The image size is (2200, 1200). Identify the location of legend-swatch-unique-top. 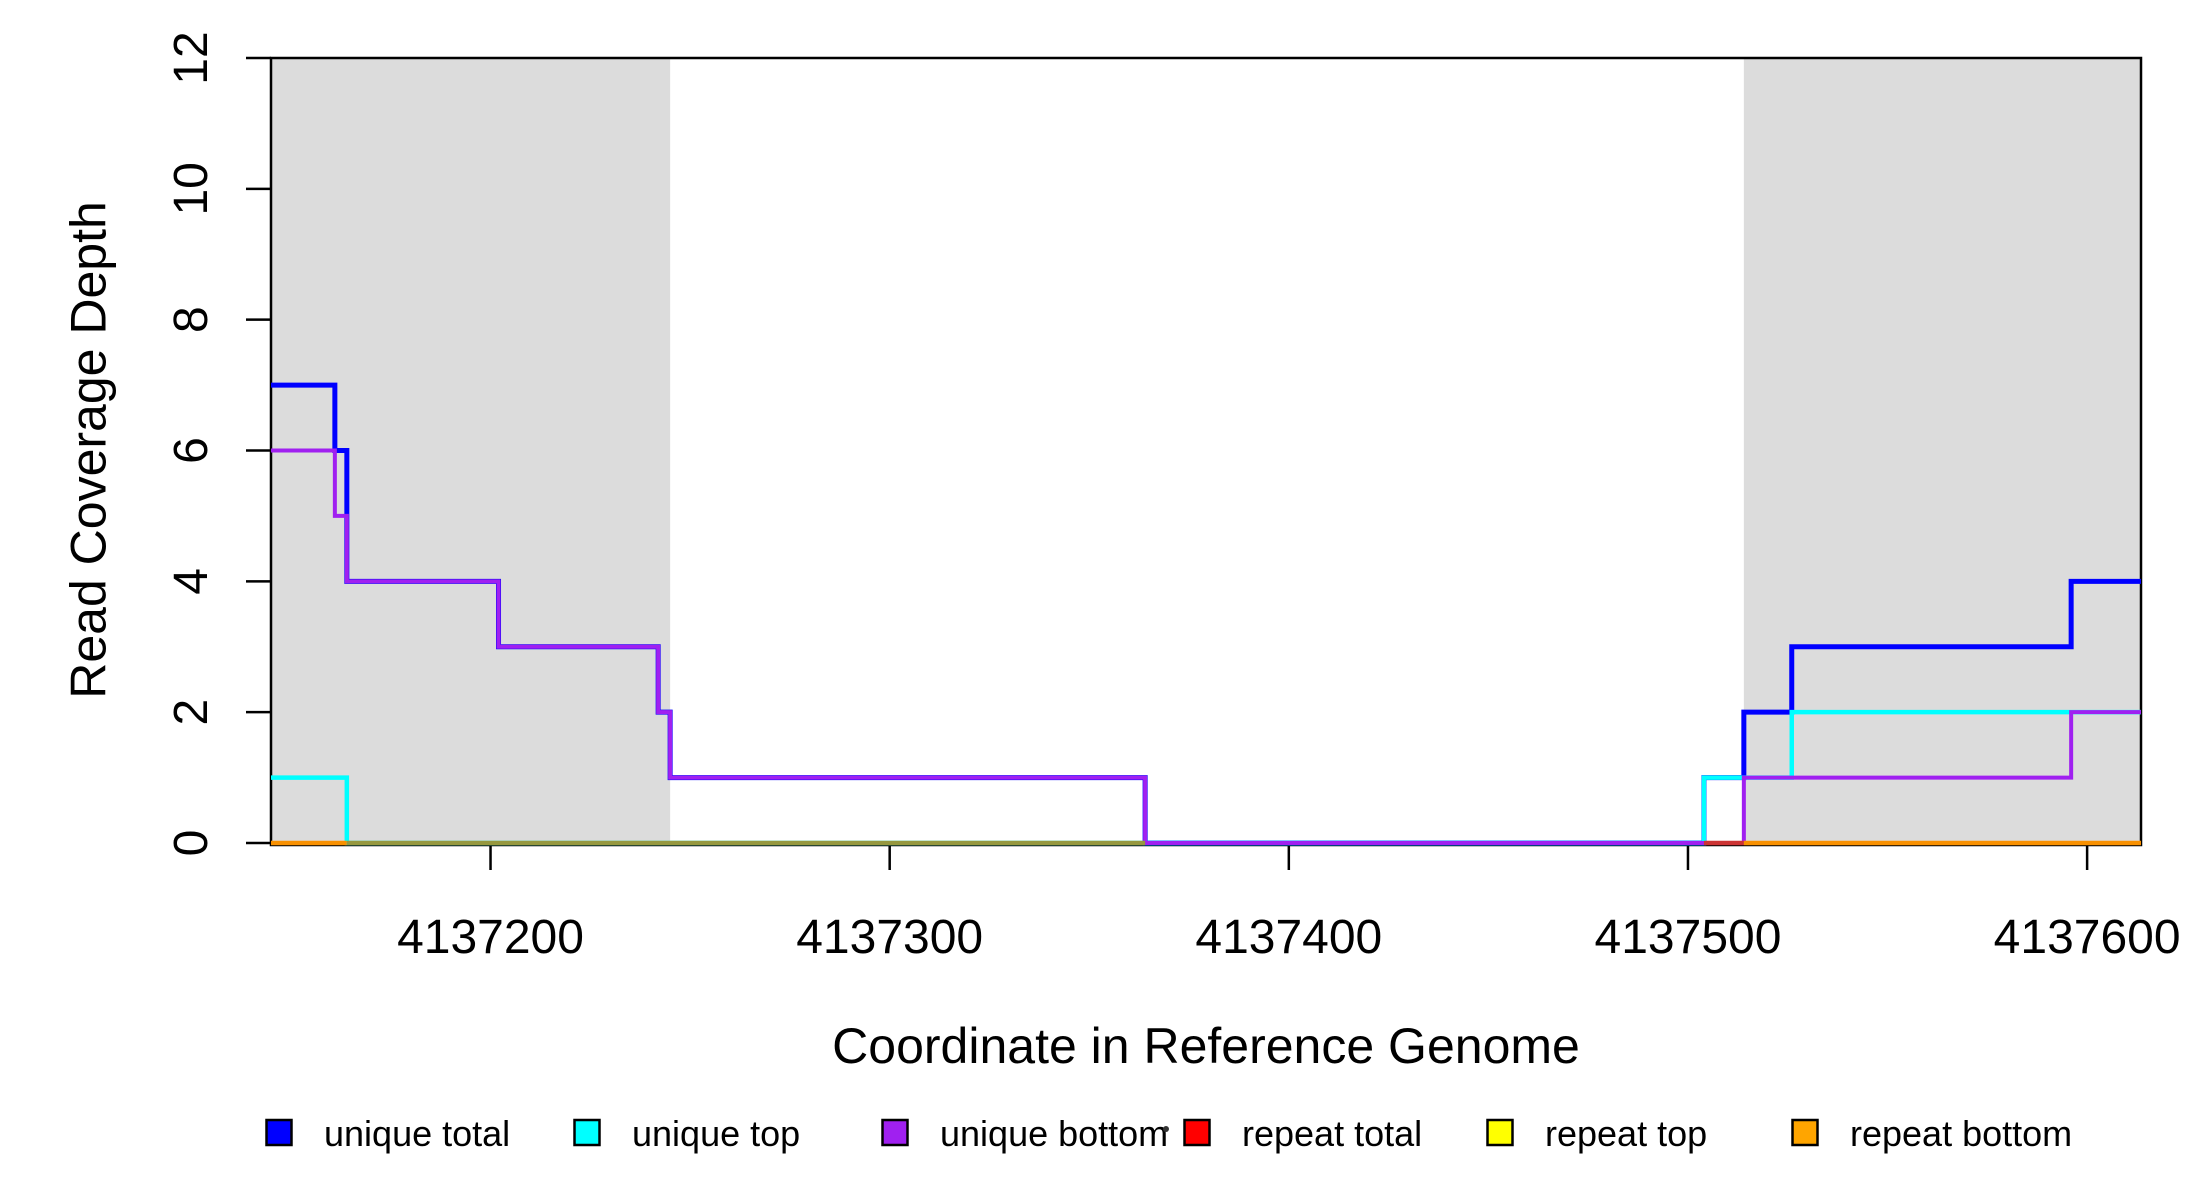
(587, 1132).